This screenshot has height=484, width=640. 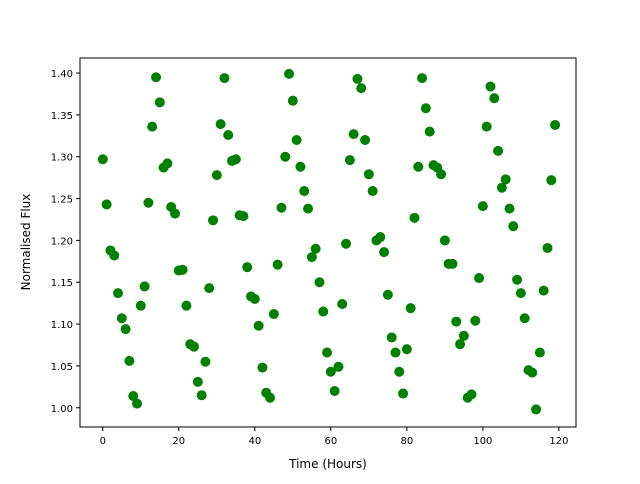 I want to click on x-axis: 0 20 40 60 80 100 120, so click(x=334, y=437).